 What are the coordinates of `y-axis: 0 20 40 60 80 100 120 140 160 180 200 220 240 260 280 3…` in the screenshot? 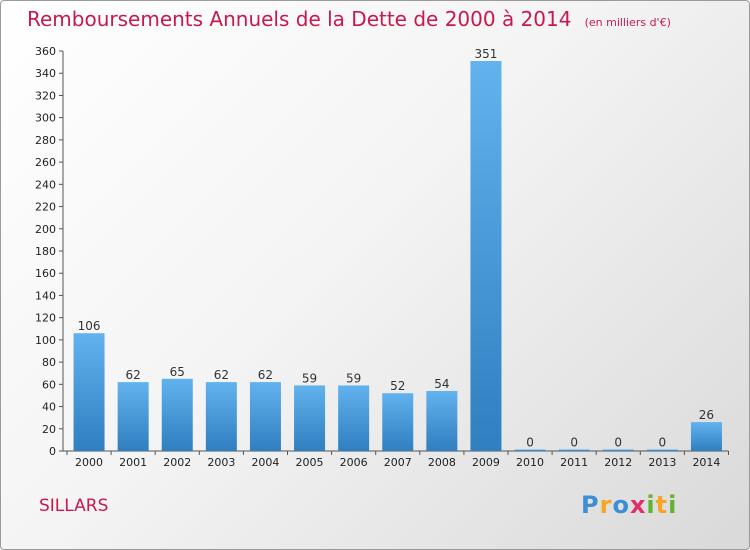 It's located at (49, 251).